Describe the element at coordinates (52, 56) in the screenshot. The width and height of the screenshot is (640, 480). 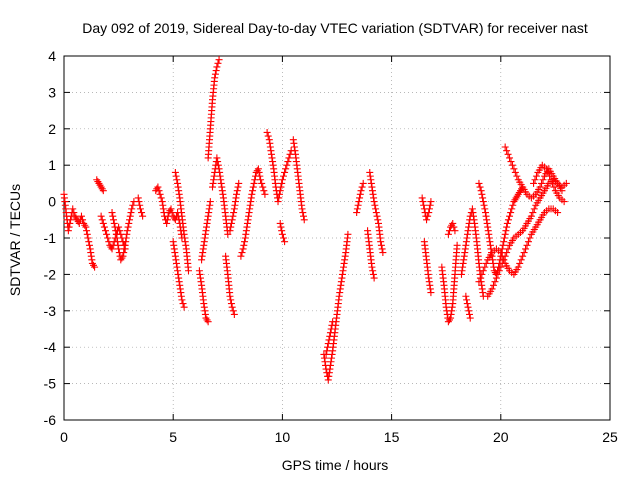
I see `y-tick-label: 4` at that location.